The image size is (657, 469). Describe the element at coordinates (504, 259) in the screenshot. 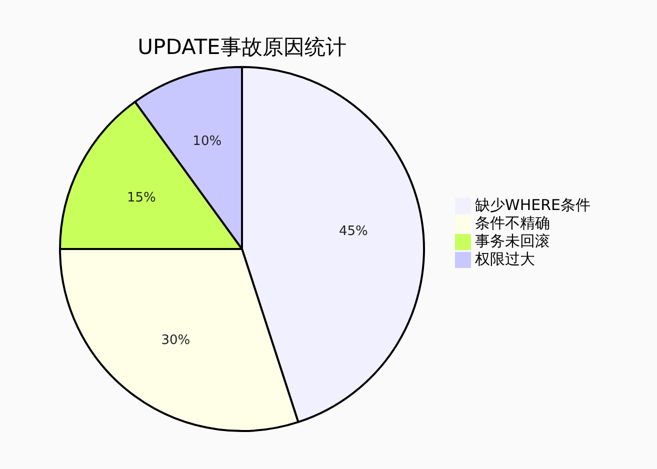

I see `legend-label: 权限过大` at that location.